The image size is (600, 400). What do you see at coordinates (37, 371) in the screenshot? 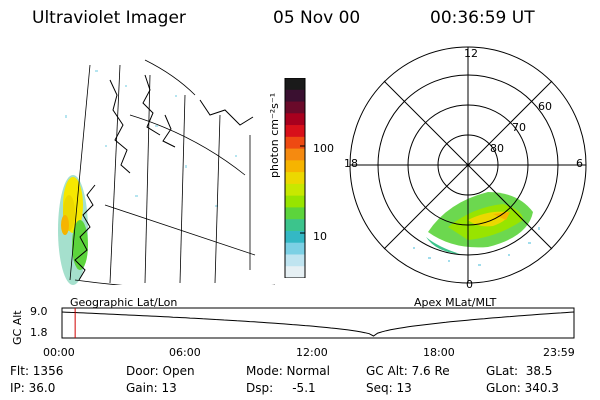
I see `info-flight: Flt: 1356` at bounding box center [37, 371].